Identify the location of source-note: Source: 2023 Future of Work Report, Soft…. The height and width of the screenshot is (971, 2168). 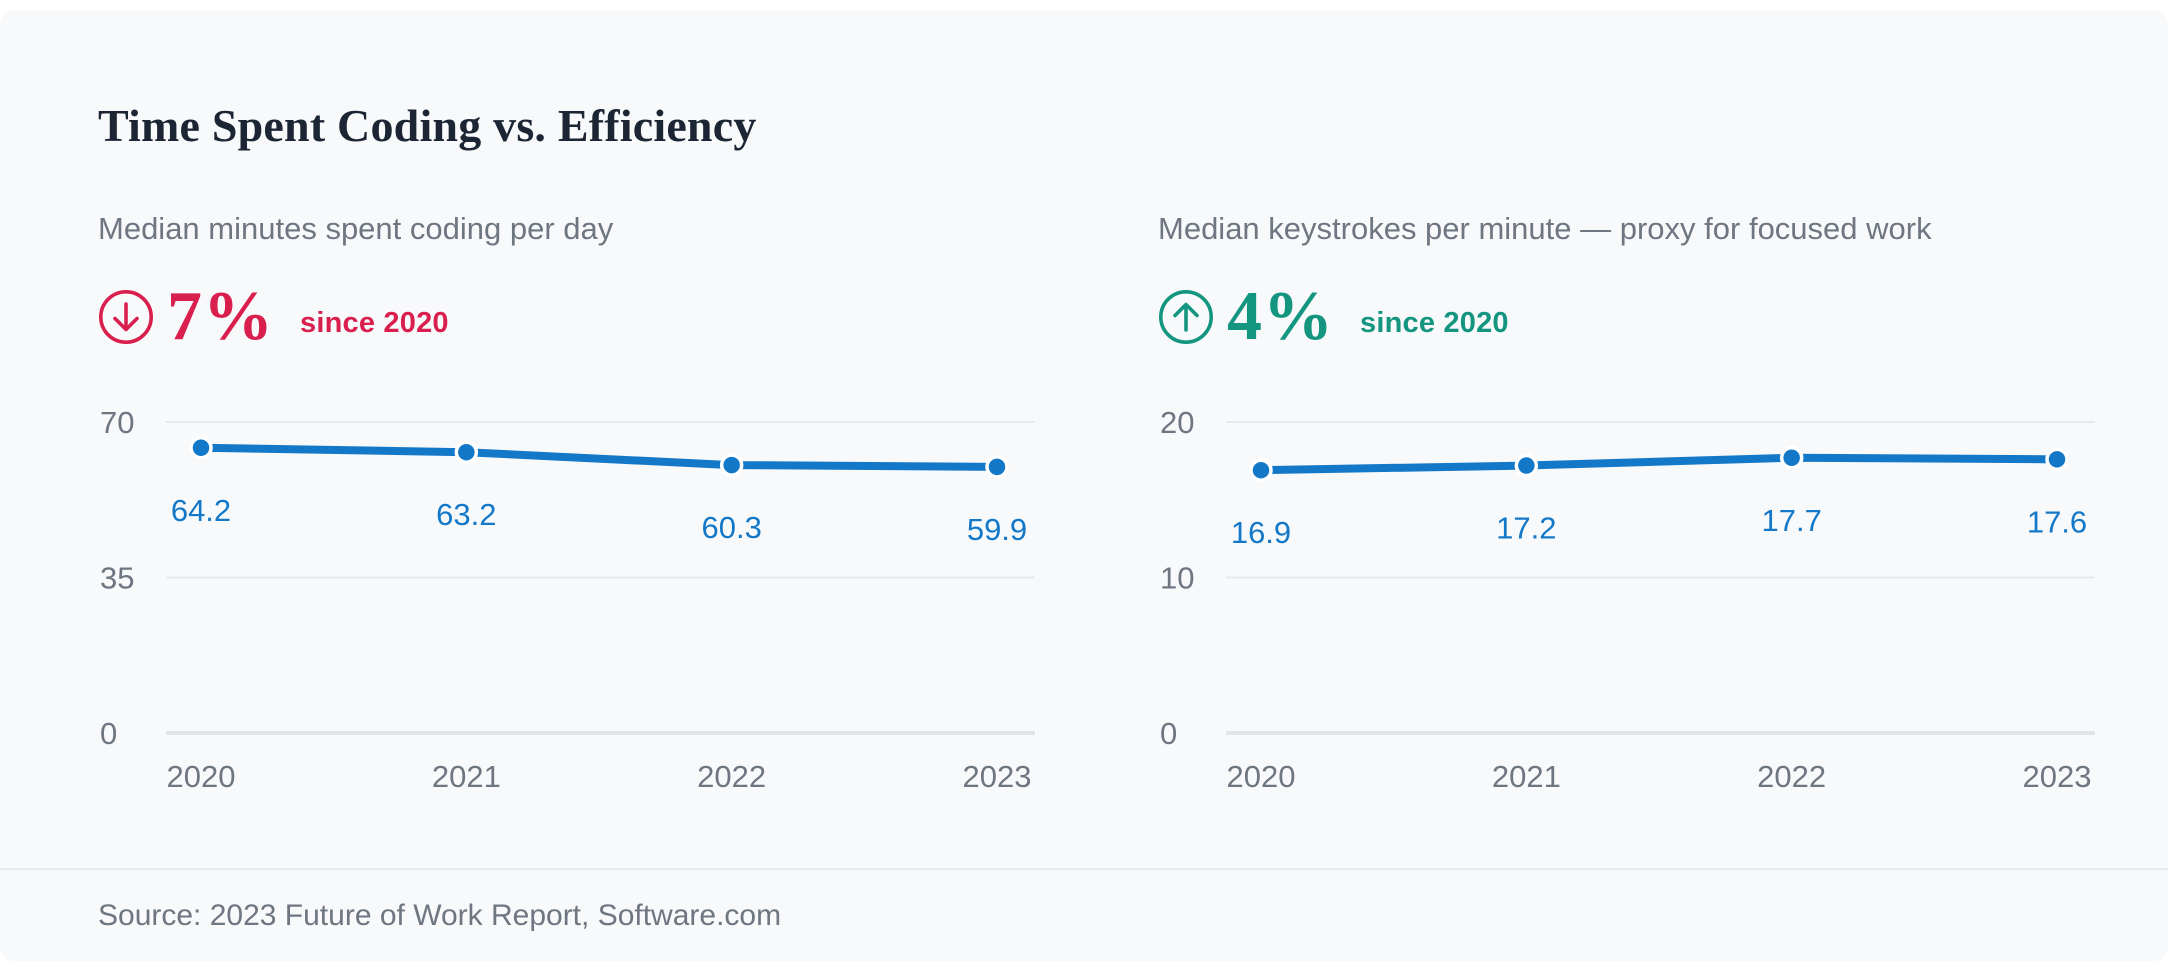
(440, 915).